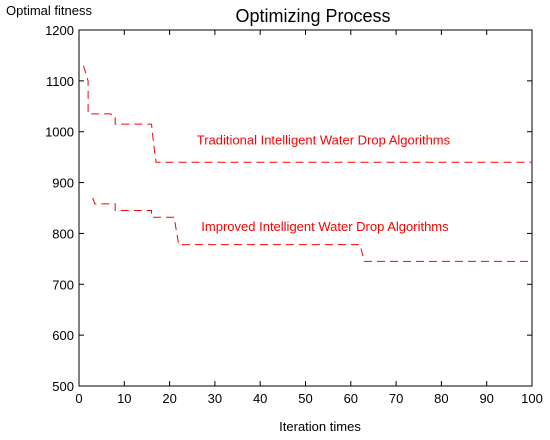  I want to click on x-tick-label: 40, so click(260, 398).